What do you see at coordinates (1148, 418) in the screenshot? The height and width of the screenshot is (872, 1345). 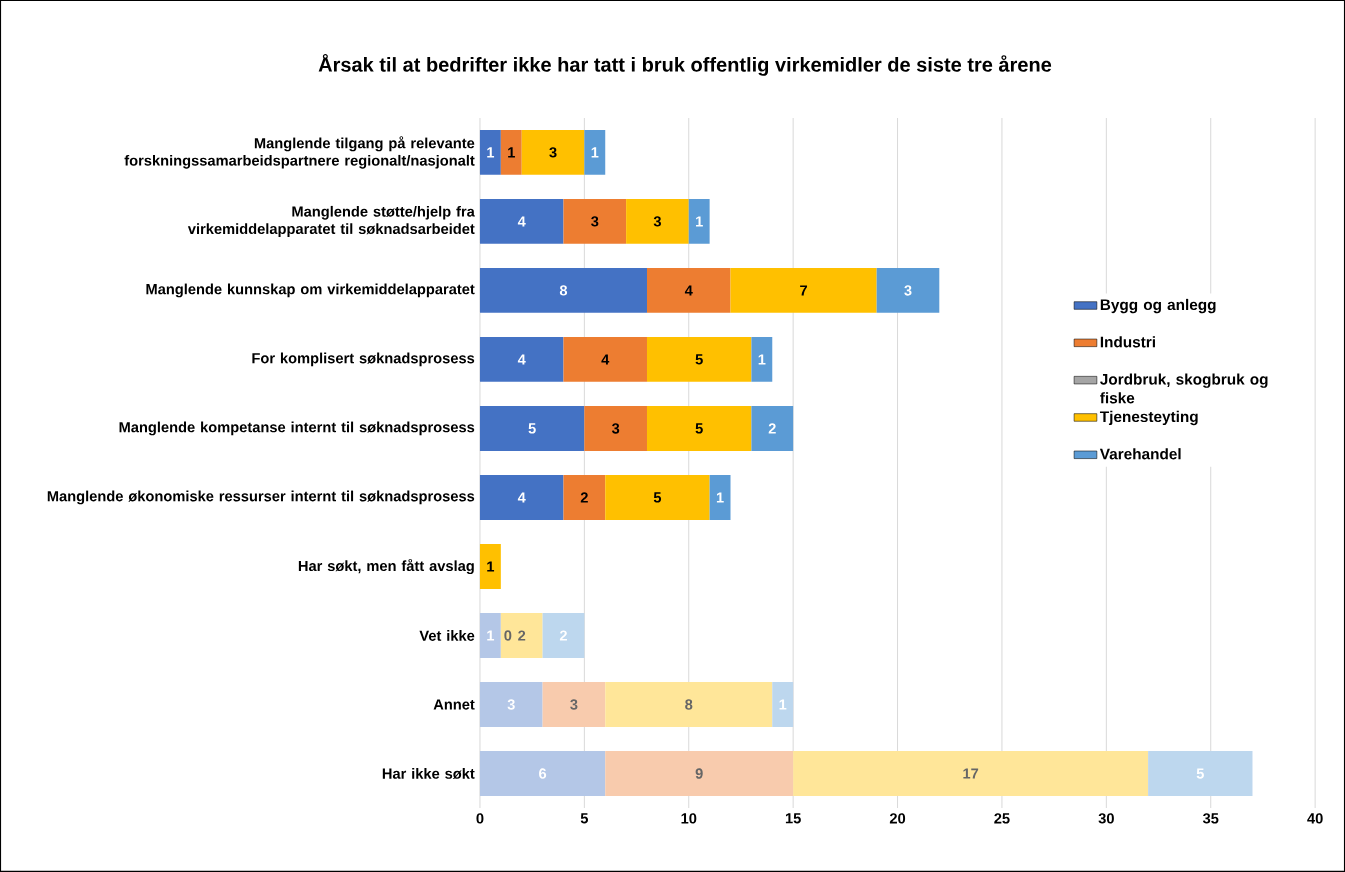 I see `legend-label: Tjenesteyting` at bounding box center [1148, 418].